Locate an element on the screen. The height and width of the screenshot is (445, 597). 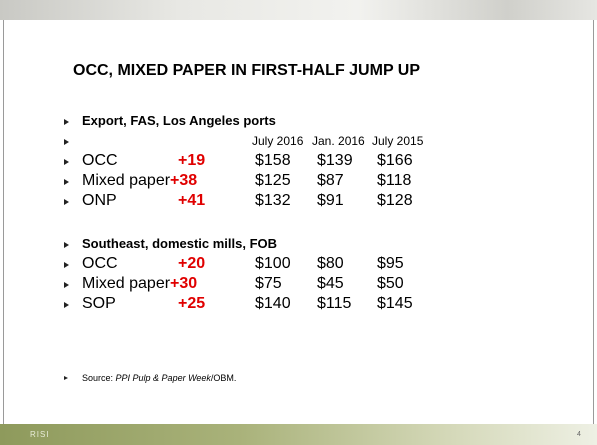
row-name: SOP is located at coordinates (99, 303).